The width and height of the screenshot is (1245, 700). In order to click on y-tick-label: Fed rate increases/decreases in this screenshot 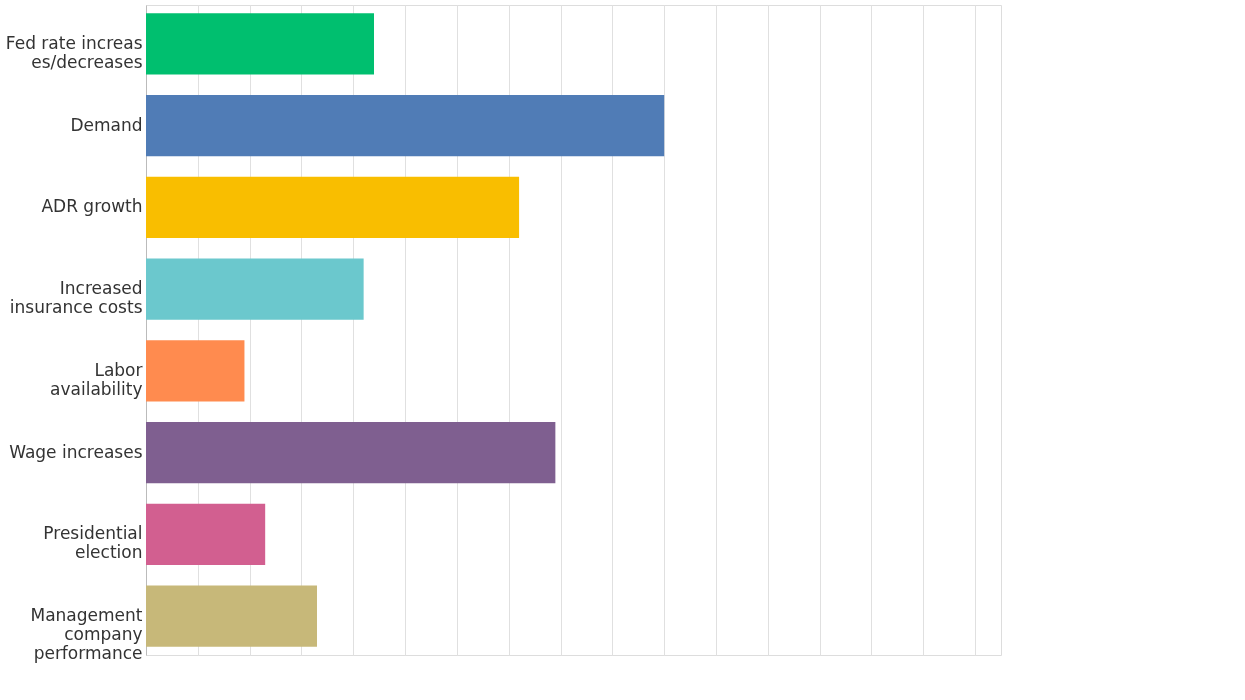, I will do `click(74, 52)`.